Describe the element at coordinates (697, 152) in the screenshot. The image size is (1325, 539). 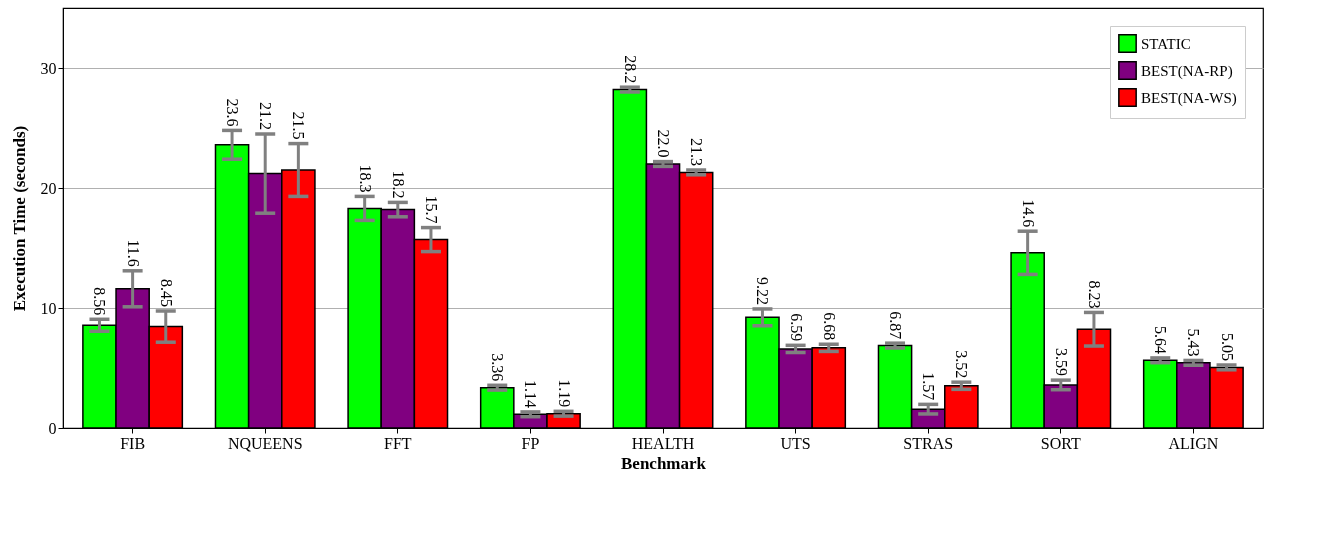
I see `data-label: 21.3` at that location.